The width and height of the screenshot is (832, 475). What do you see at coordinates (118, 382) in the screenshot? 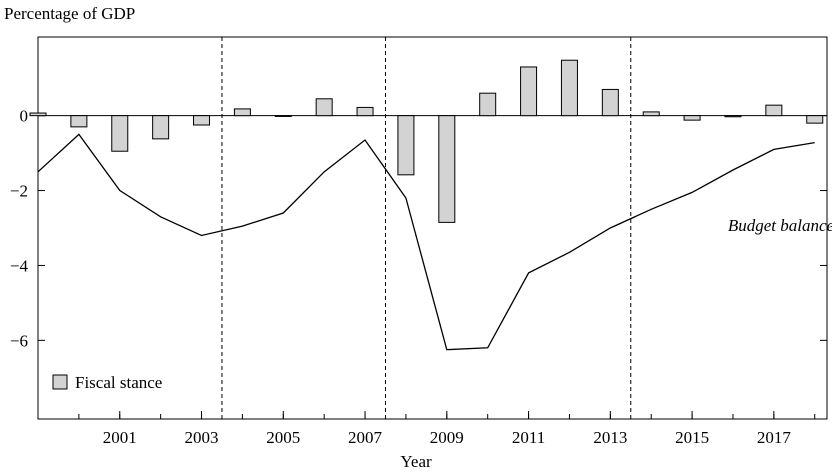
I see `legend-label: Fiscal stance` at bounding box center [118, 382].